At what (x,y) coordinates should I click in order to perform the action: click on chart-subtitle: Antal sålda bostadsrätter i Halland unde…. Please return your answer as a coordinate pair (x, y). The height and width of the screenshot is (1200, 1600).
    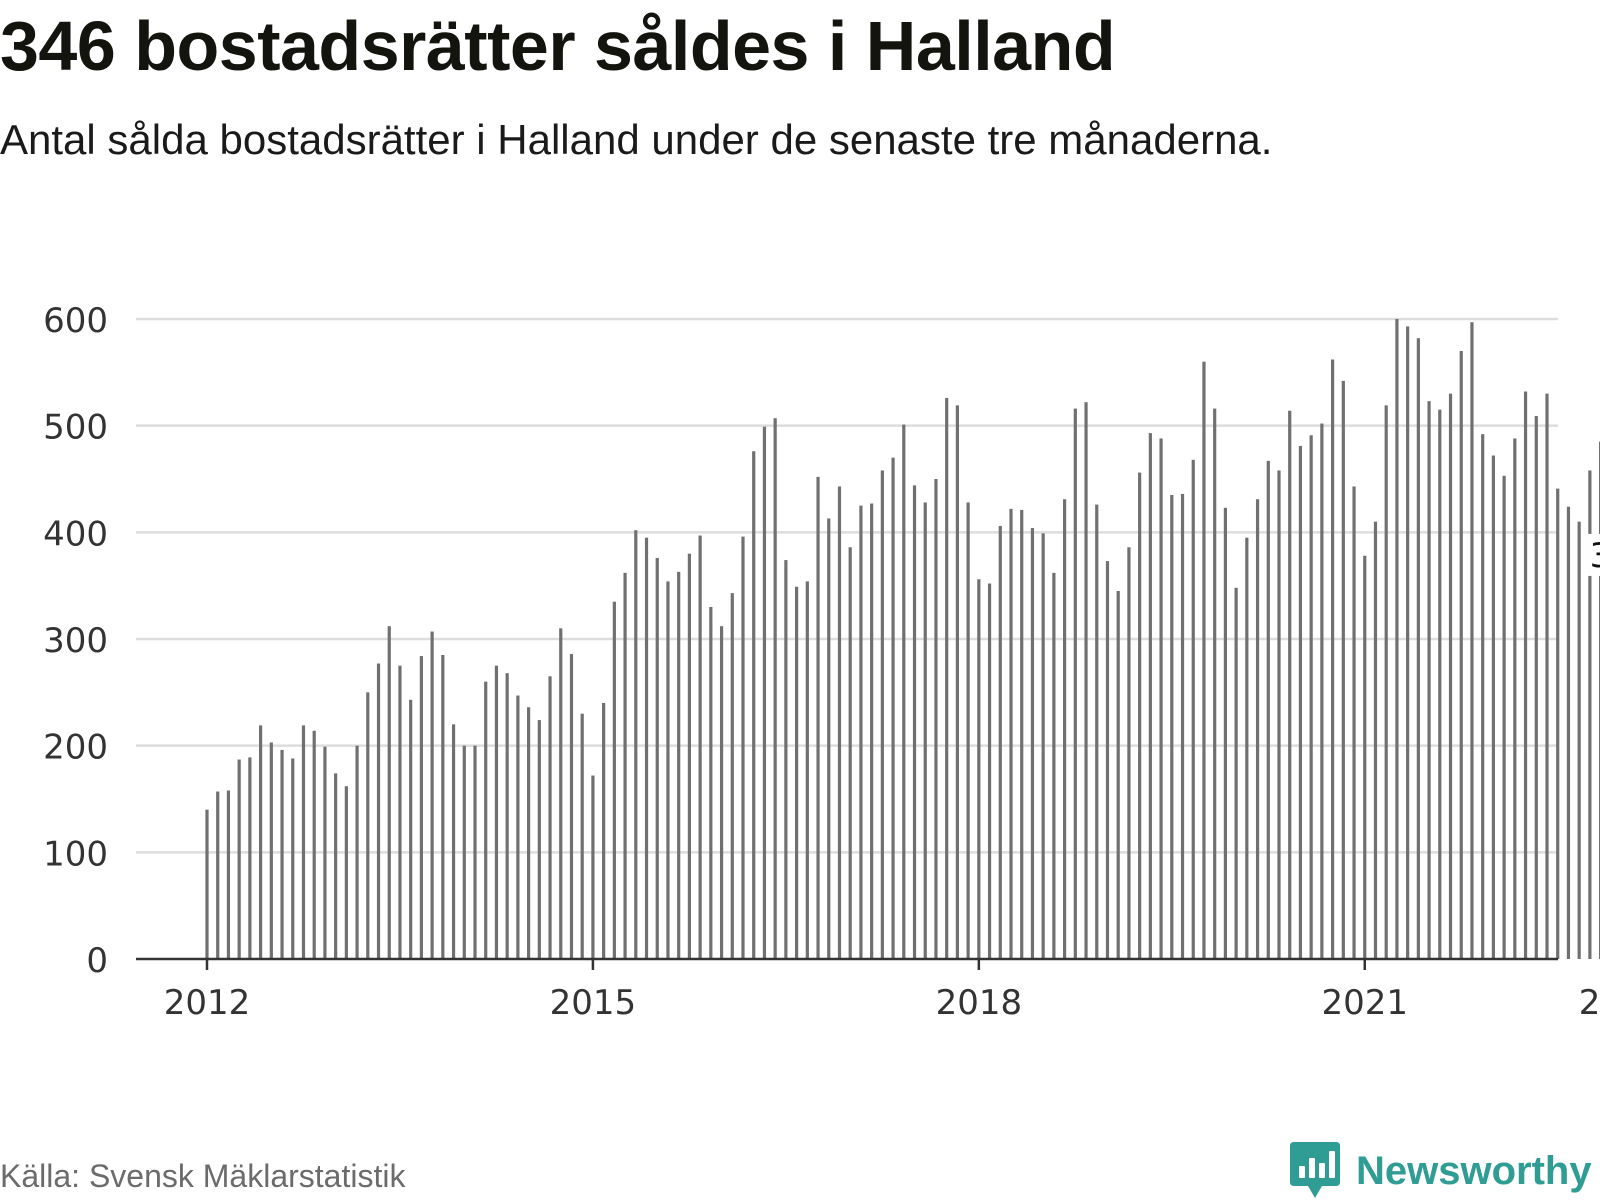
    Looking at the image, I should click on (636, 139).